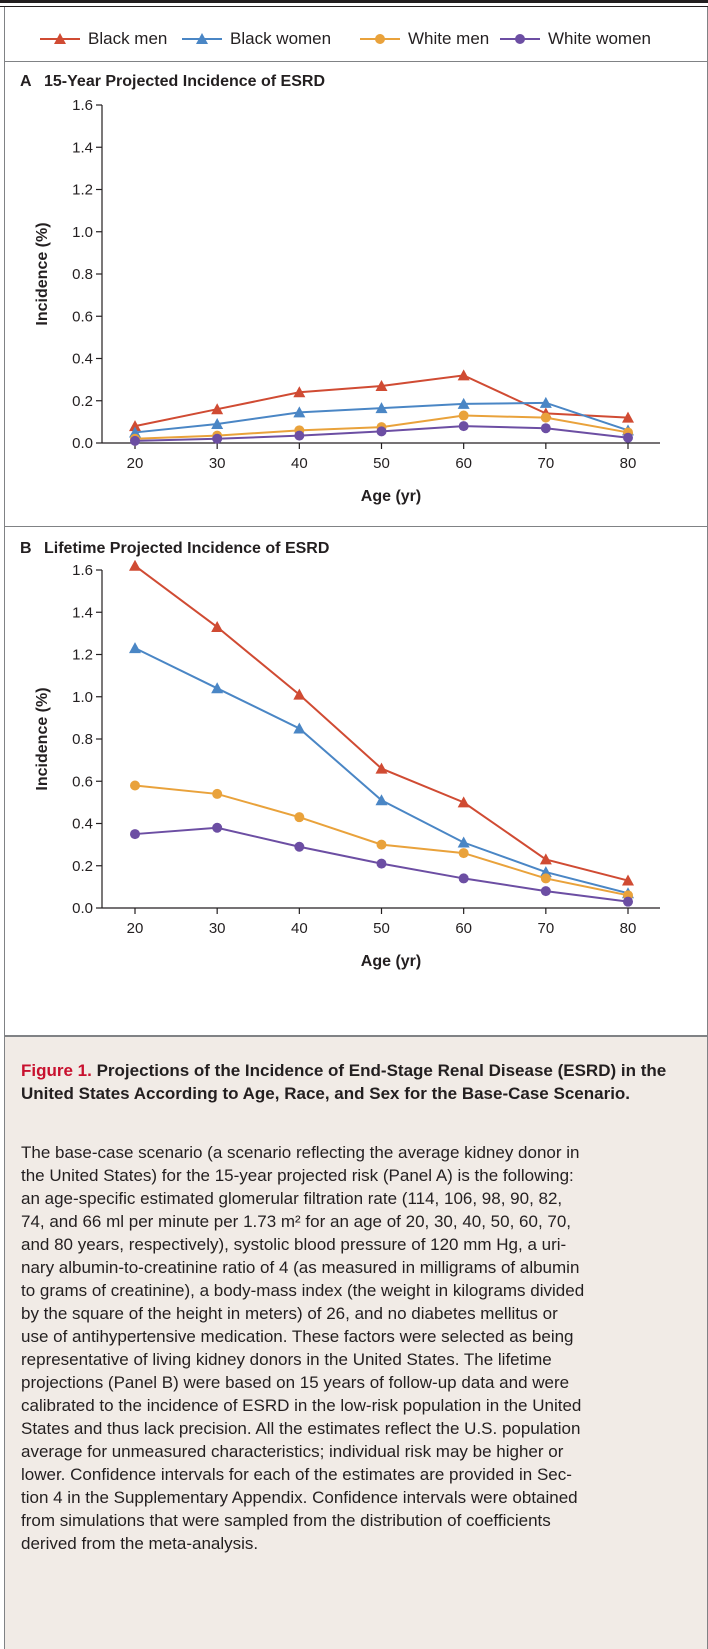 The height and width of the screenshot is (1649, 708). I want to click on panel-title-text: Lifetime Projected Incidence of ESRD, so click(187, 548).